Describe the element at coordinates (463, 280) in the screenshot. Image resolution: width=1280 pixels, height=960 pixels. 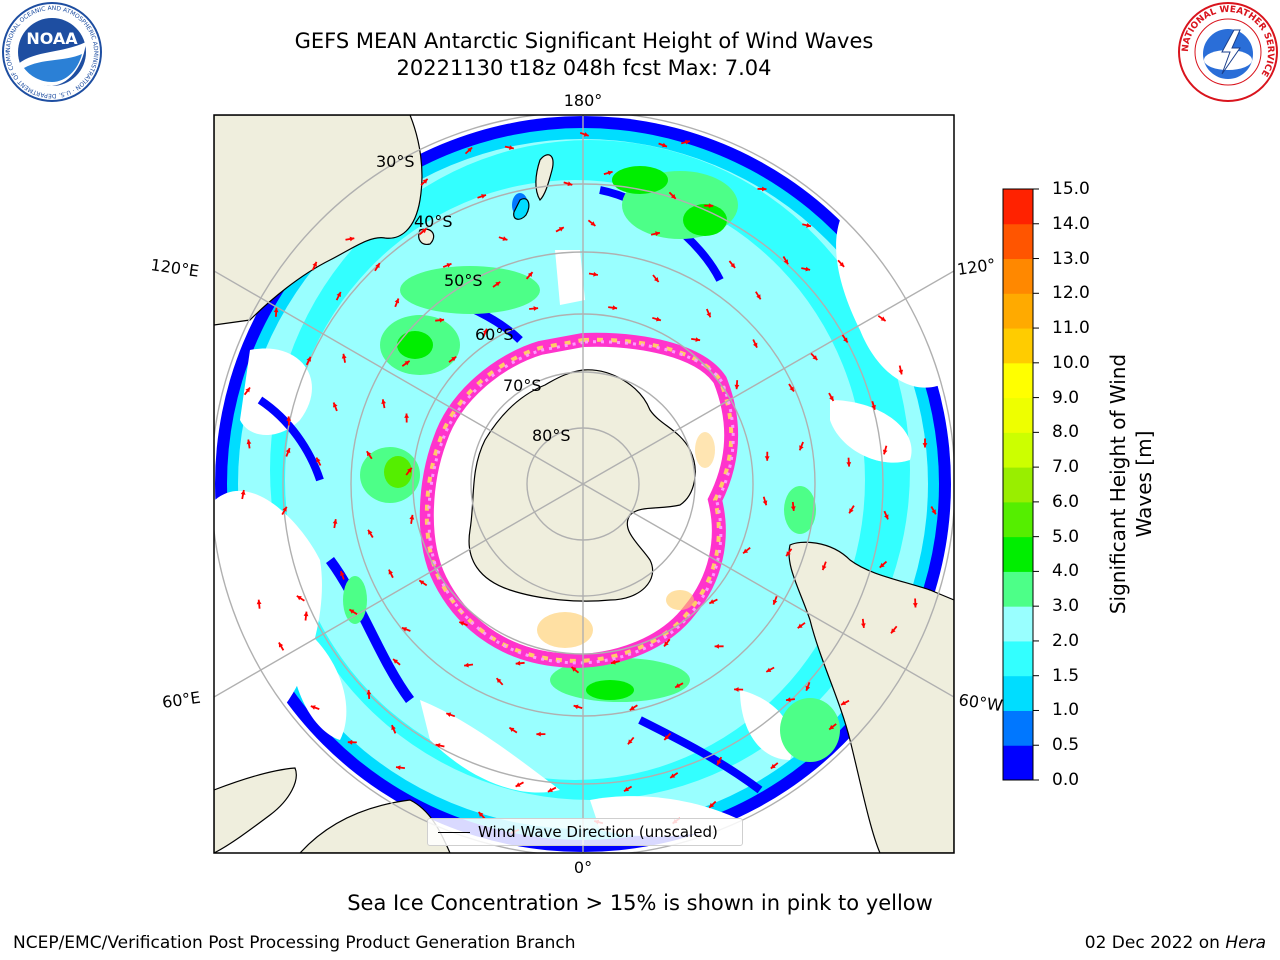
I see `parallel-label-50s: 50°S` at that location.